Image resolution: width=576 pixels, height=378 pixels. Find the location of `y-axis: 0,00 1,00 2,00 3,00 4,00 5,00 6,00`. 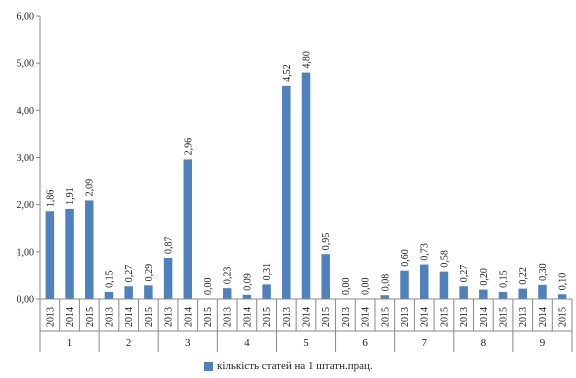

y-axis: 0,00 1,00 2,00 3,00 4,00 5,00 6,00 is located at coordinates (29, 159).